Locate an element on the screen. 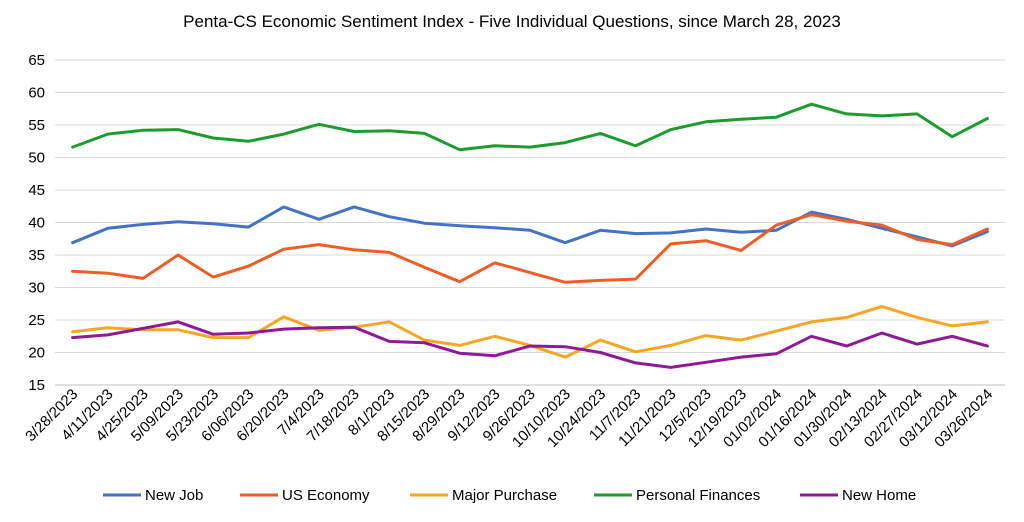 Image resolution: width=1024 pixels, height=522 pixels. legend-label: New Home is located at coordinates (879, 495).